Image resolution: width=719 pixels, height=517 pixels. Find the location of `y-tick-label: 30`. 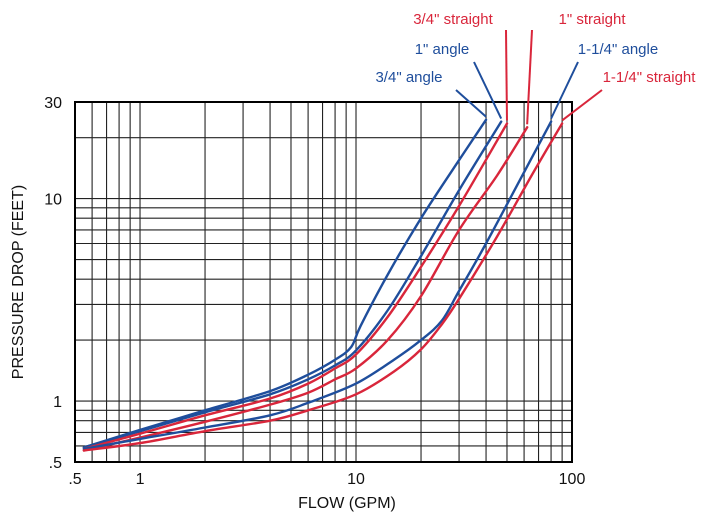

y-tick-label: 30 is located at coordinates (53, 103).